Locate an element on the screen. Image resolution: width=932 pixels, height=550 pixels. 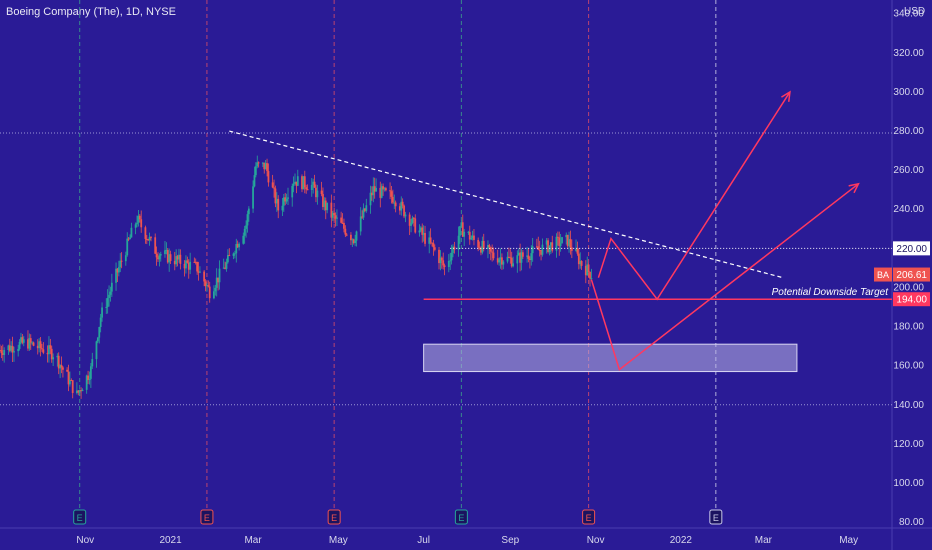
projection-path-long-arrowhead is located at coordinates (854, 188).